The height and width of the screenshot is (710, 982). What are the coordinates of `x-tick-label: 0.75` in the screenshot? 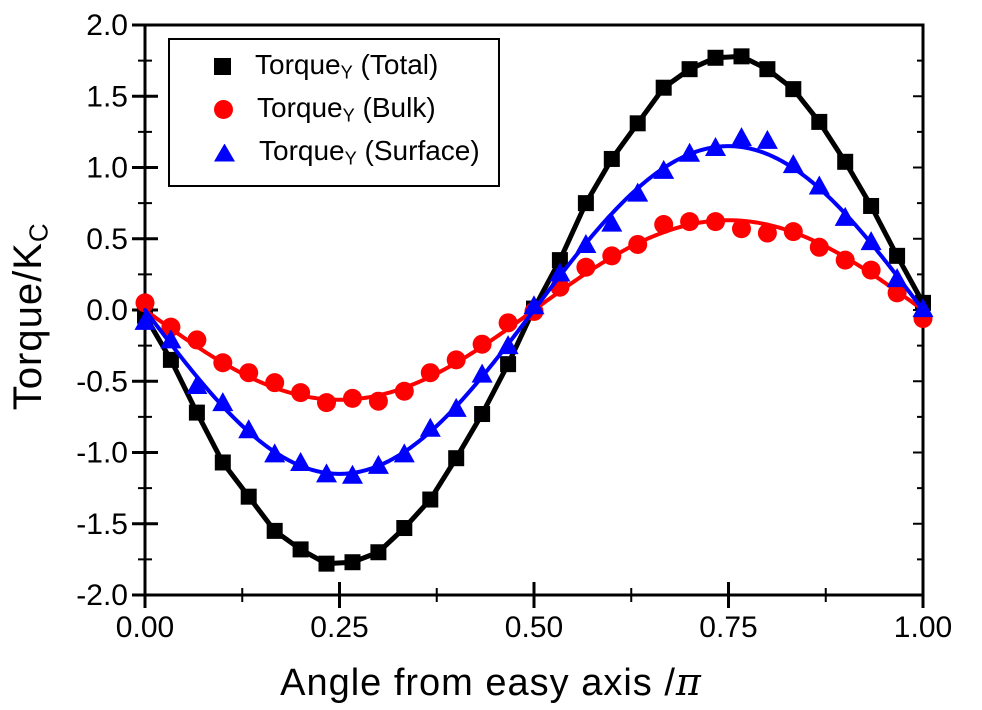 It's located at (728, 627).